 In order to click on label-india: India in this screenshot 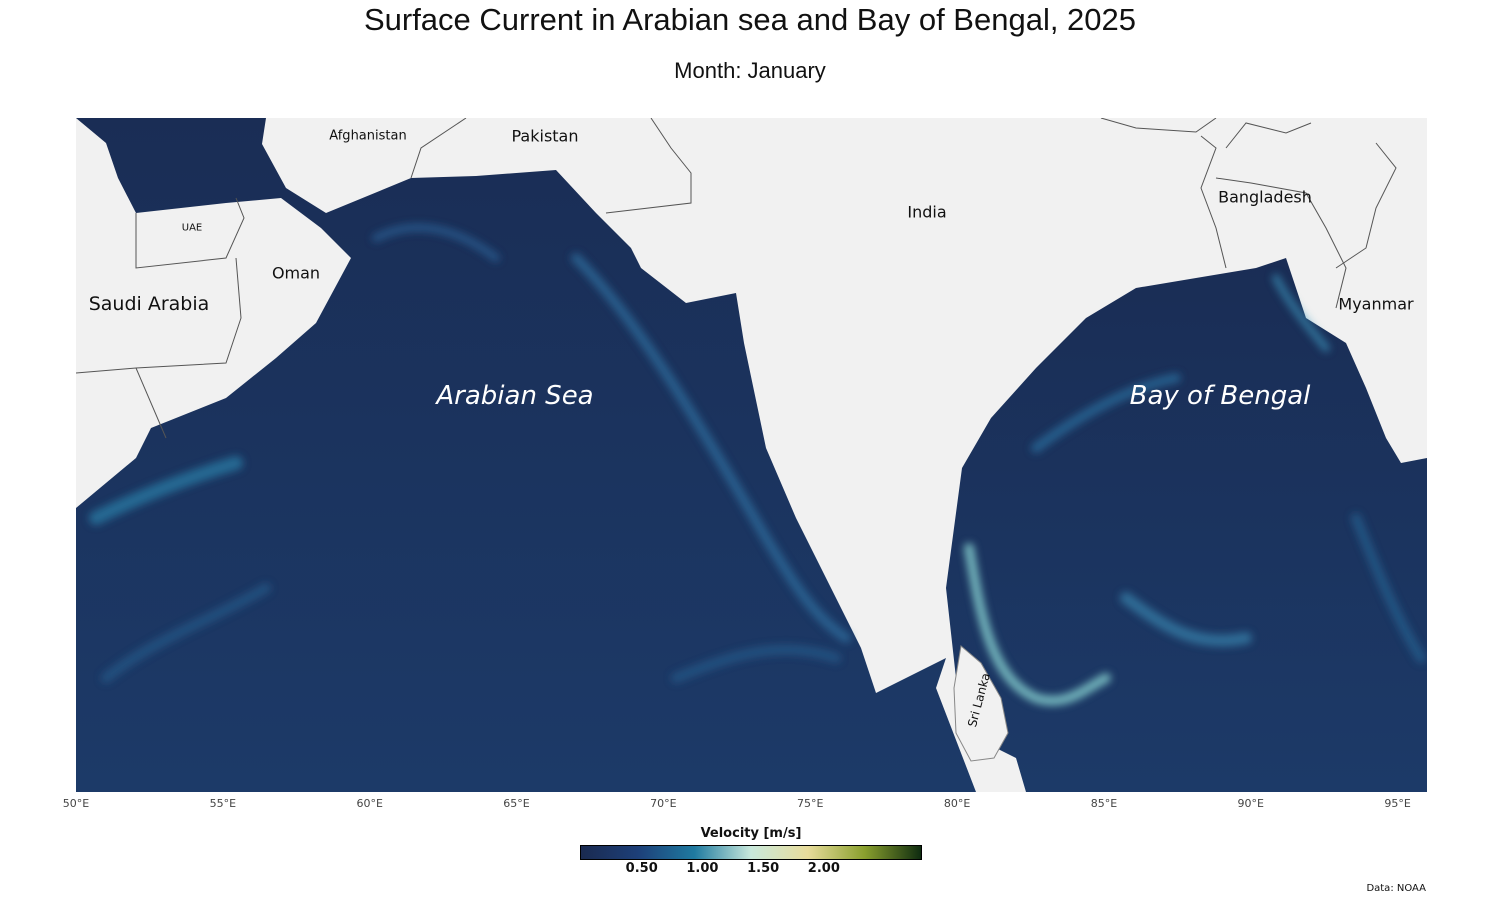, I will do `click(927, 212)`.